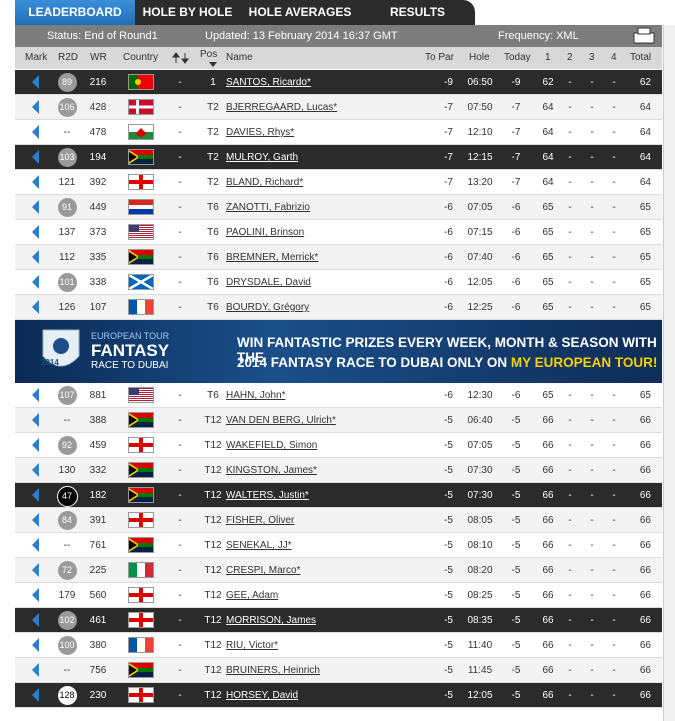 This screenshot has height=721, width=675. What do you see at coordinates (213, 545) in the screenshot?
I see `pos-value: T12` at bounding box center [213, 545].